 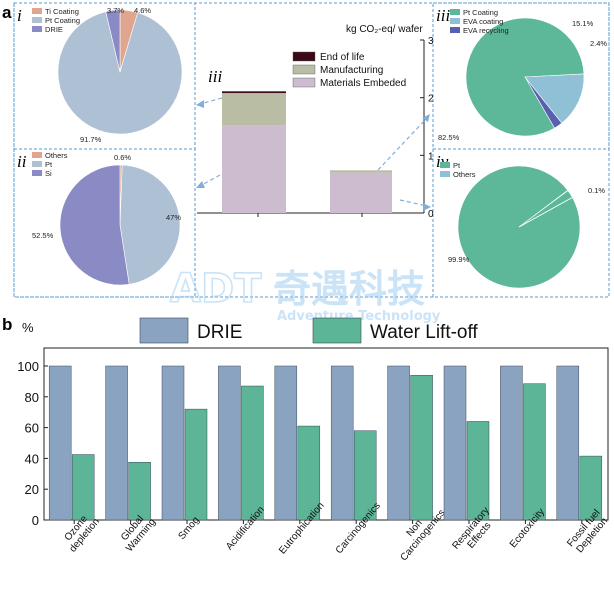 I want to click on pie-percent-label: 52.5%, so click(x=43, y=235).